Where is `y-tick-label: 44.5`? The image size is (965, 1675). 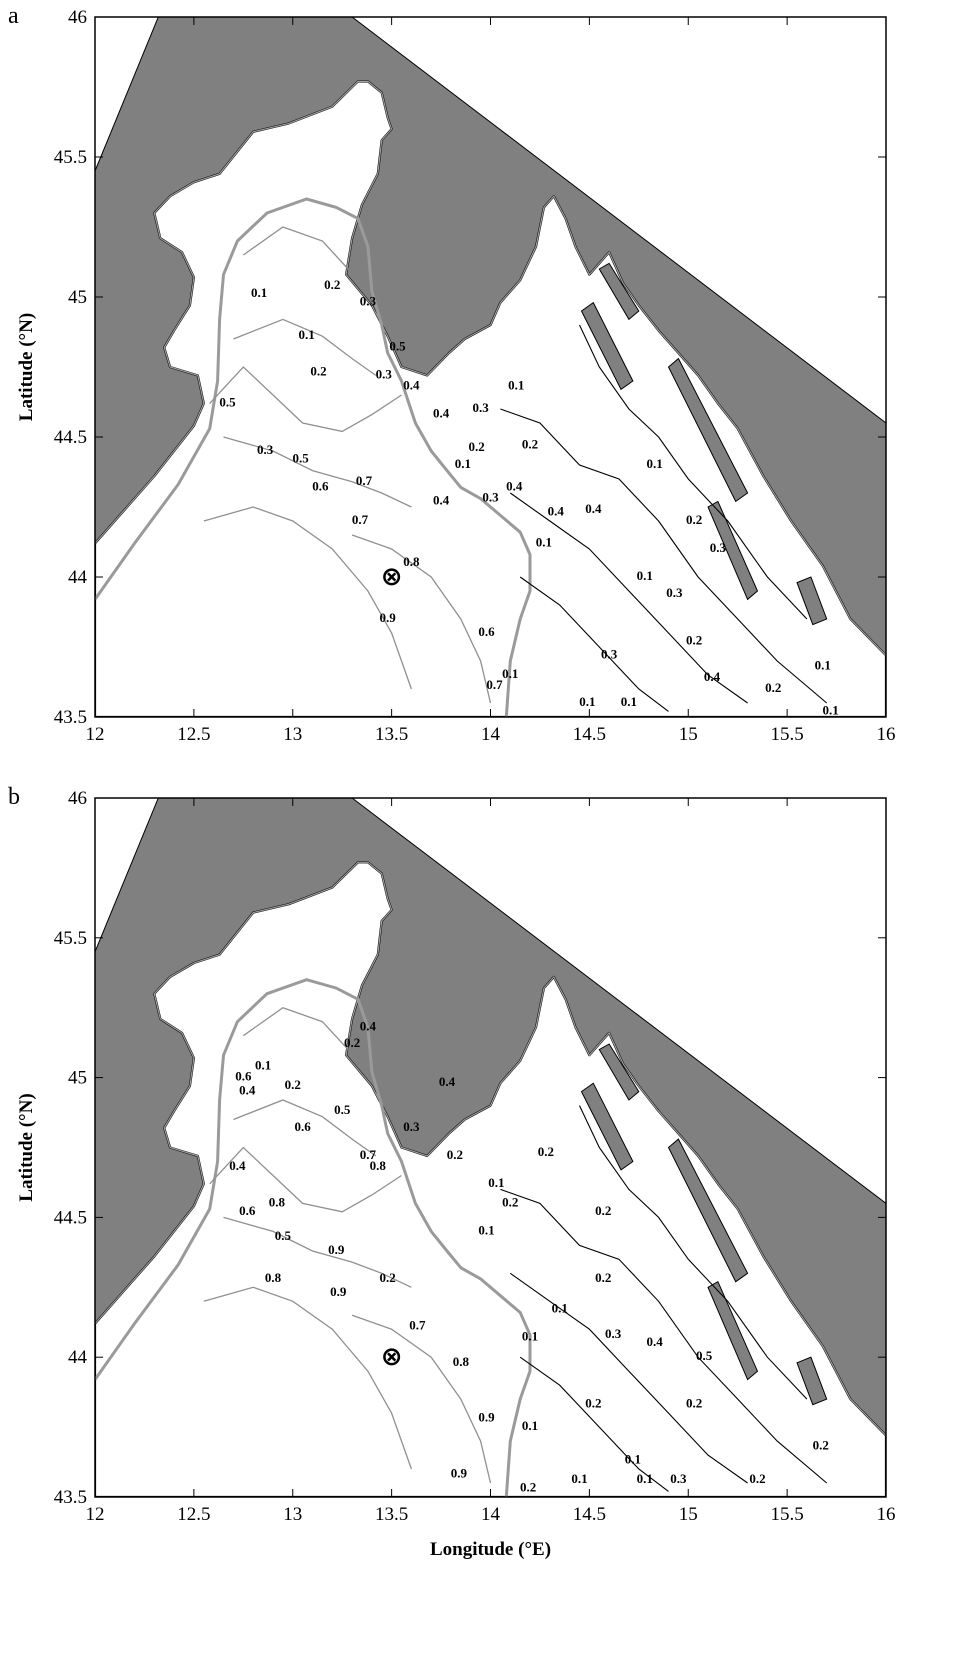
y-tick-label: 44.5 is located at coordinates (70, 1217).